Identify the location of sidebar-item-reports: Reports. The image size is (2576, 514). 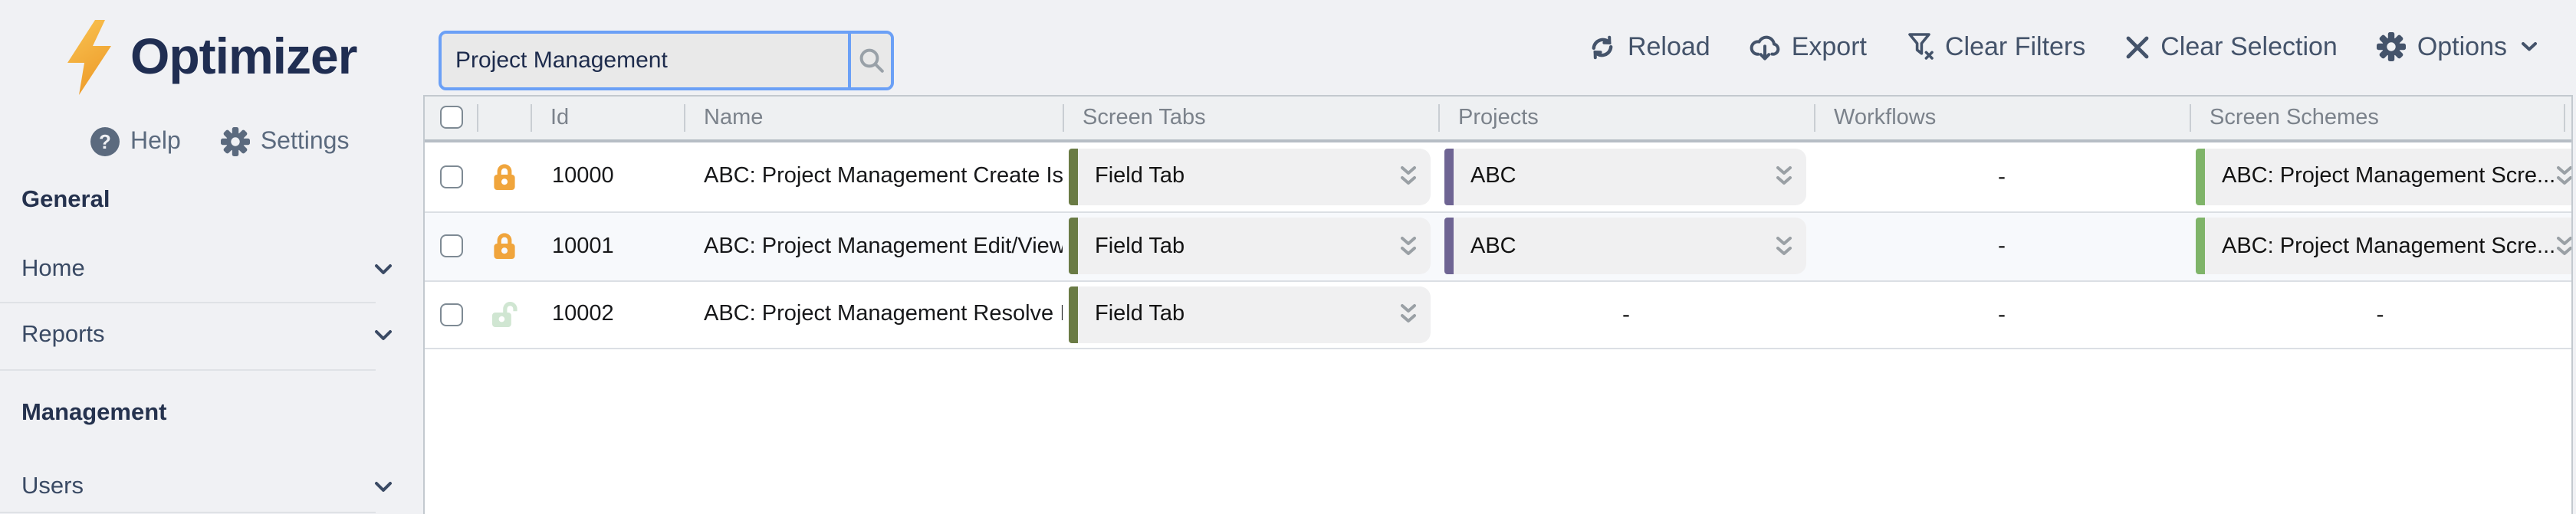
(207, 336).